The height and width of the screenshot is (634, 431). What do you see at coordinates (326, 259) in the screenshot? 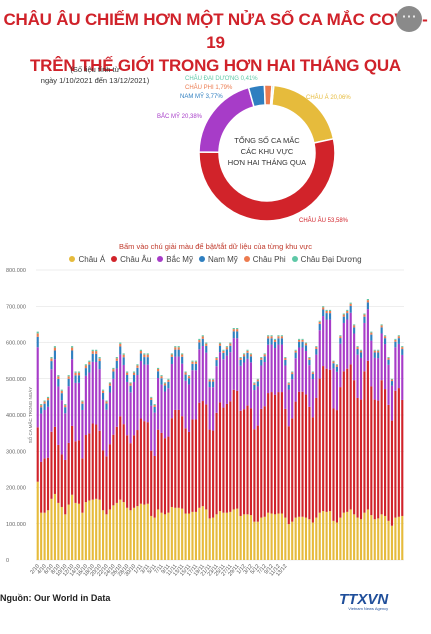
I see `legend-item-oceania: Châu Đại Dương` at bounding box center [326, 259].